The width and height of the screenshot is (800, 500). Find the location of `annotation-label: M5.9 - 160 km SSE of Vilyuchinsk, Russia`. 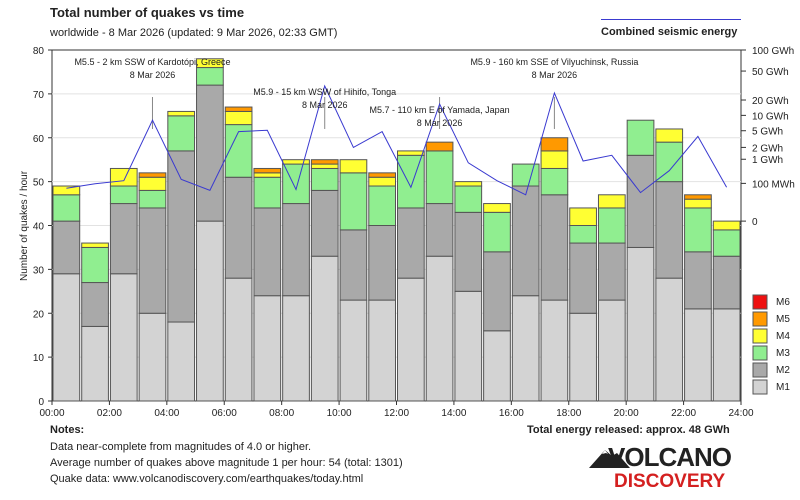

annotation-label: M5.9 - 160 km SSE of Vilyuchinsk, Russia is located at coordinates (554, 62).